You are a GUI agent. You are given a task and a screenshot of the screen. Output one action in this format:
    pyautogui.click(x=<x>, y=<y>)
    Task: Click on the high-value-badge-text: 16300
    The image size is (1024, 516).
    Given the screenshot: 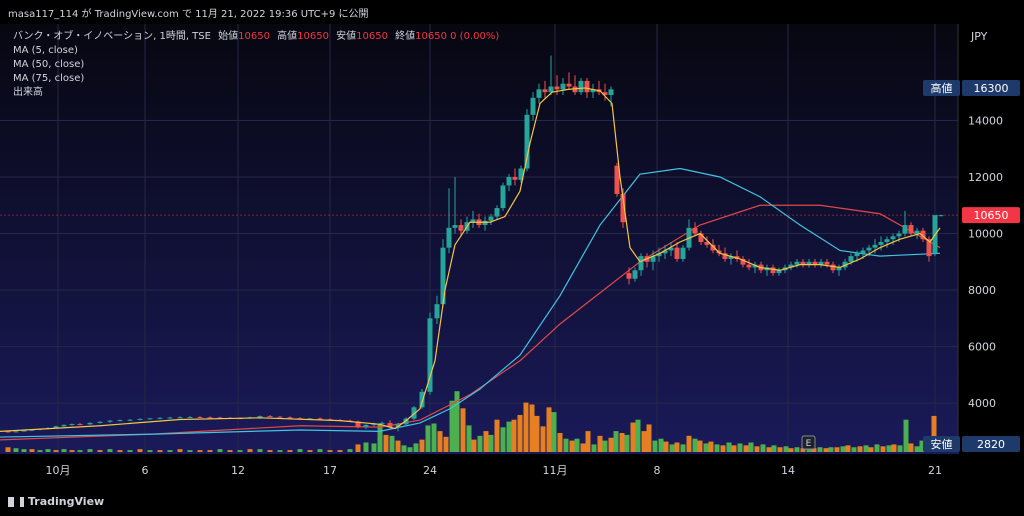 What is the action you would take?
    pyautogui.click(x=991, y=88)
    